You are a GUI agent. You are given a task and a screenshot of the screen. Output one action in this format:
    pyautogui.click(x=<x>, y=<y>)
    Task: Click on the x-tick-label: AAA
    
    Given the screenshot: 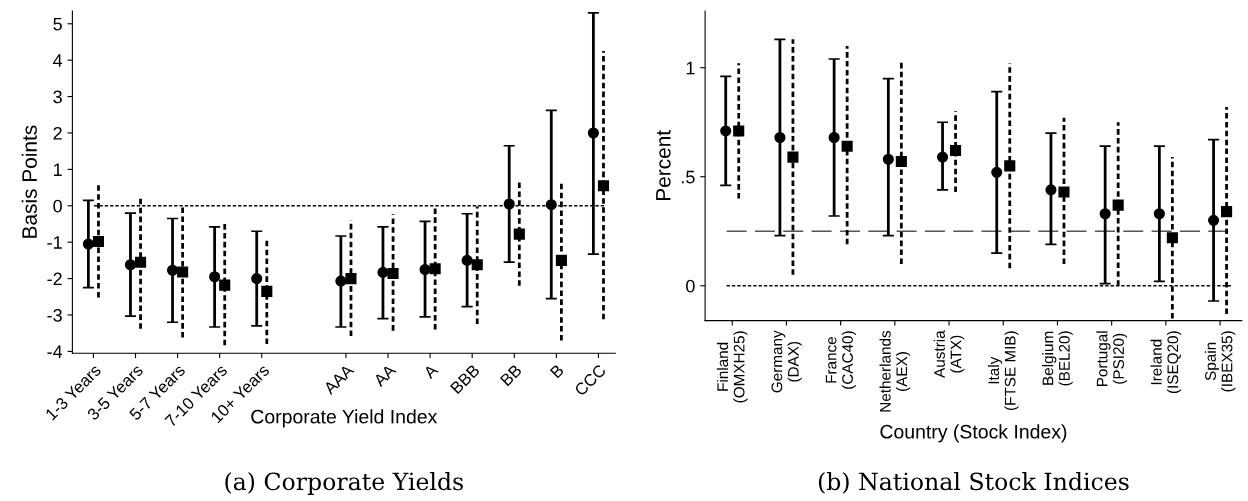 What is the action you would take?
    pyautogui.click(x=338, y=379)
    